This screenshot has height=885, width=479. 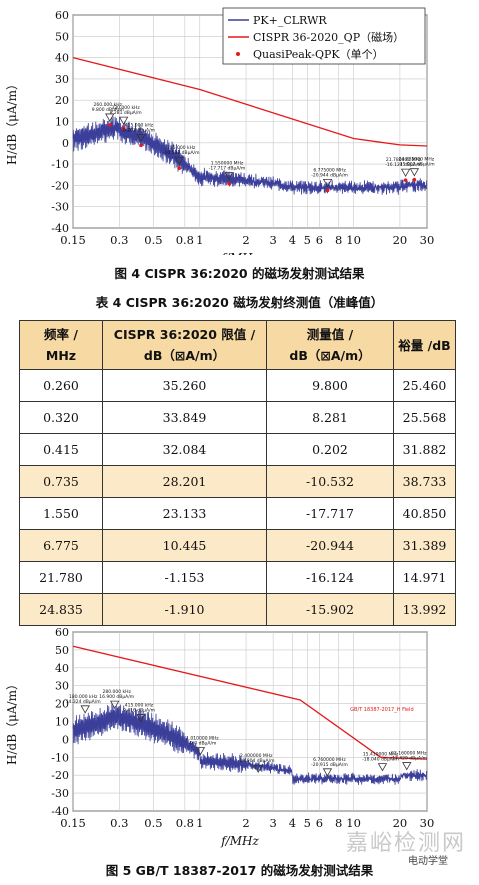 What do you see at coordinates (380, 760) in the screenshot?
I see `peak-annotation: -18.040 dBμA/m` at bounding box center [380, 760].